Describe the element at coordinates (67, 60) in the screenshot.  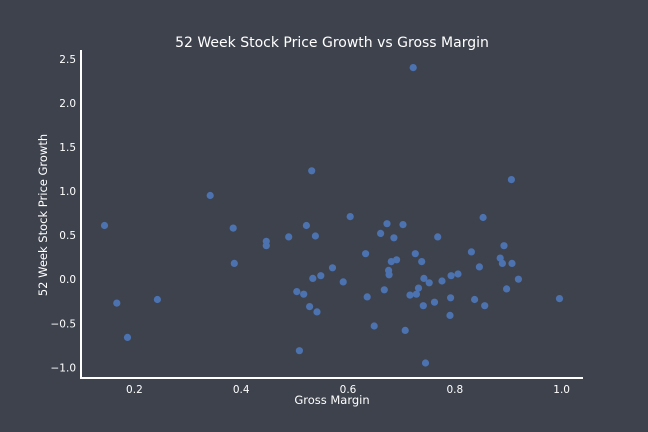
I see `y-tick-label: 2.5` at that location.